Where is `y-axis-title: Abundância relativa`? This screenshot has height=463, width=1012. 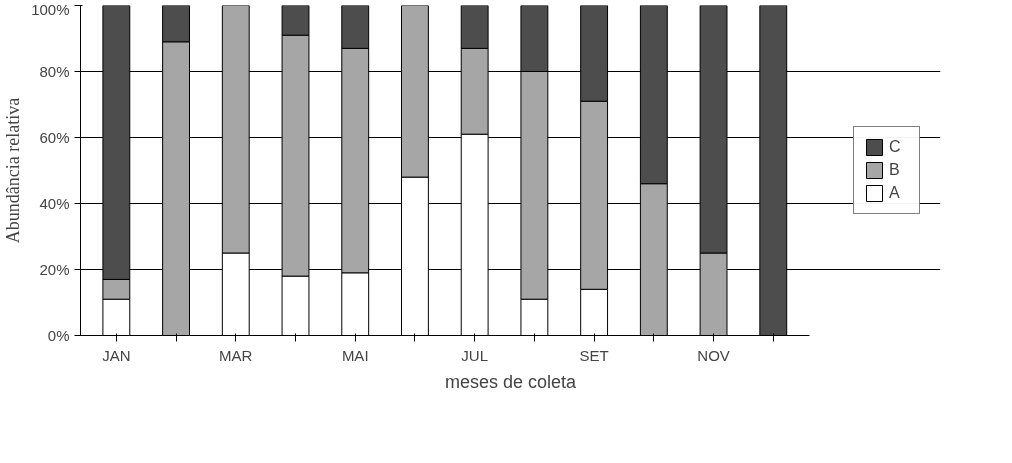 y-axis-title: Abundância relativa is located at coordinates (13, 170).